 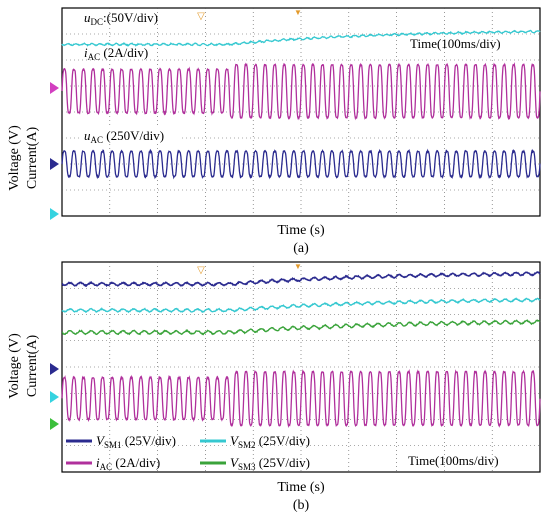 What do you see at coordinates (301, 164) in the screenshot?
I see `panel-a-trace-uac` at bounding box center [301, 164].